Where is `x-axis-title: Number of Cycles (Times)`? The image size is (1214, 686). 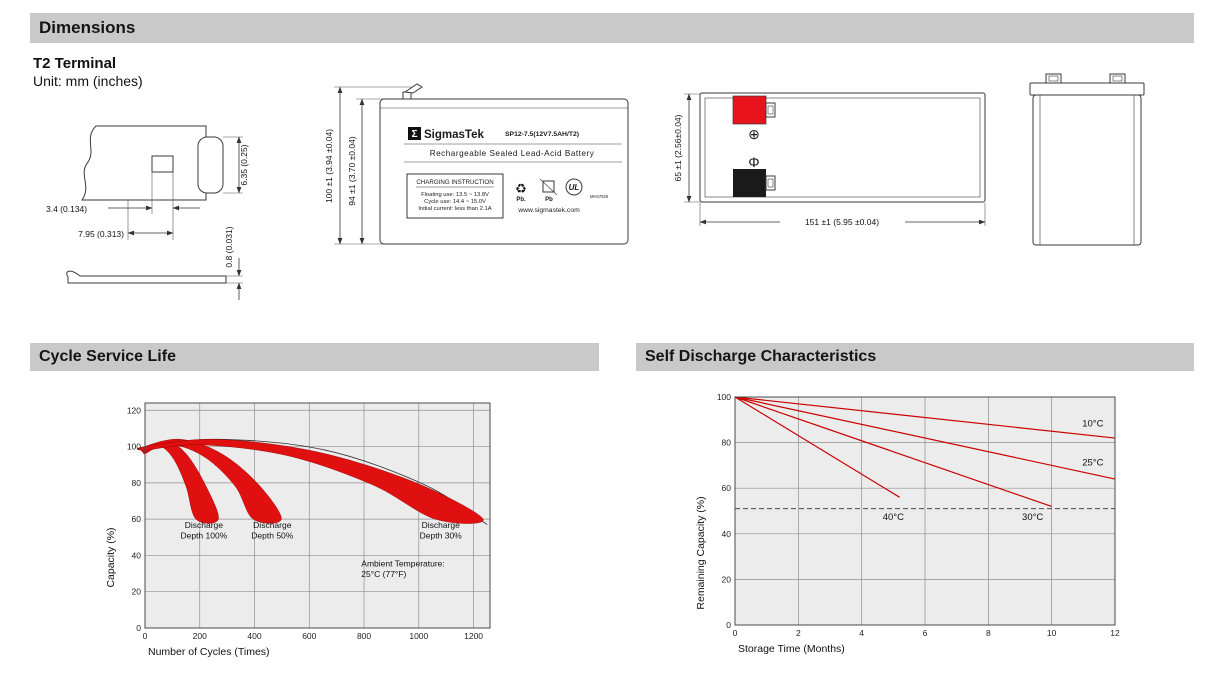 x-axis-title: Number of Cycles (Times) is located at coordinates (209, 652).